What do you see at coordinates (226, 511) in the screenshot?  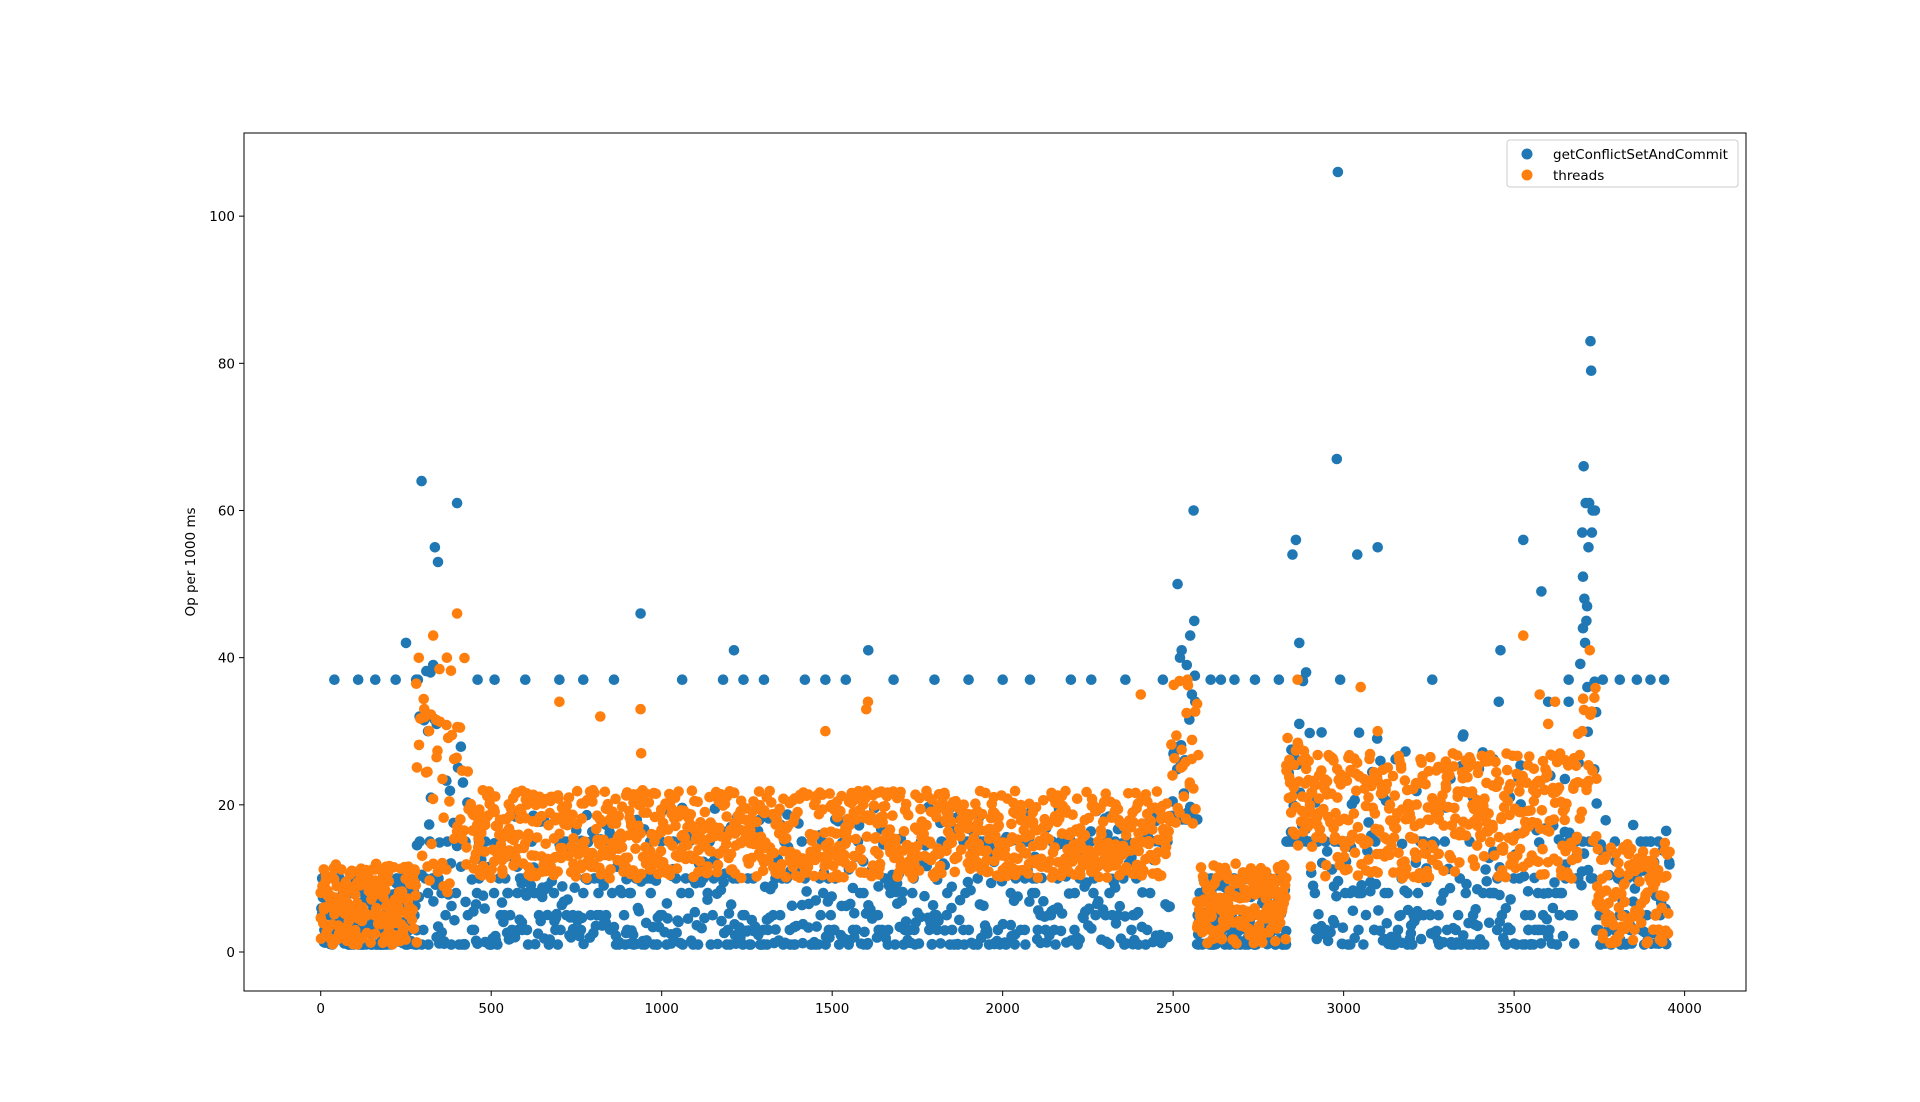 I see `y-tick-label: 60` at bounding box center [226, 511].